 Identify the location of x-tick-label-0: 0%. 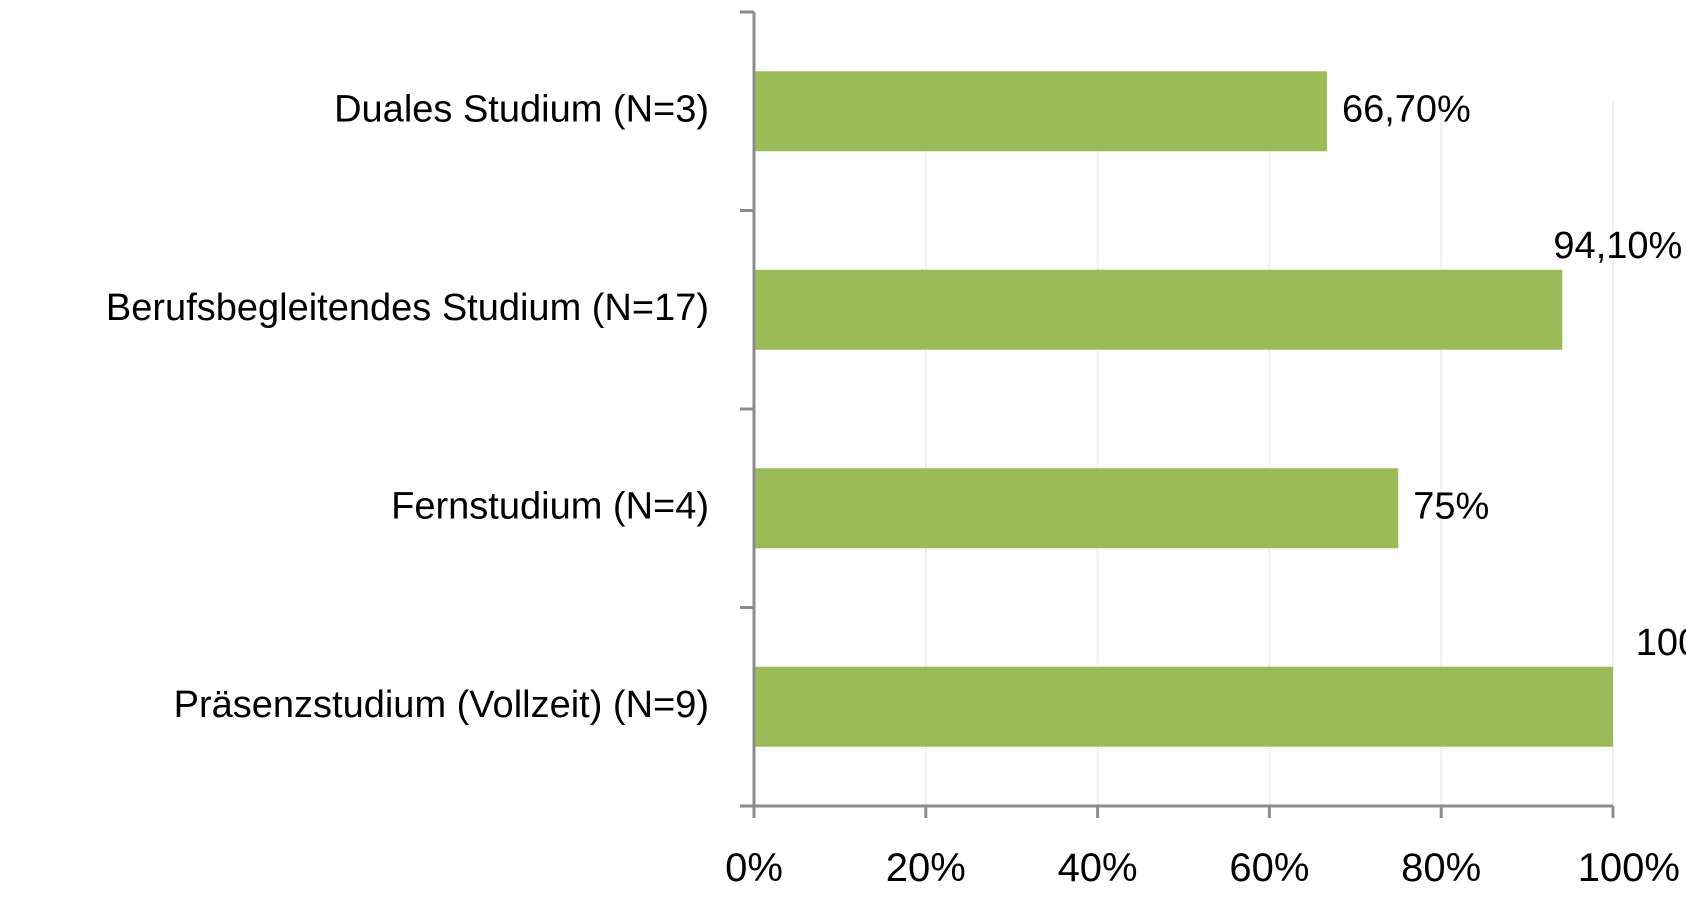
(754, 868).